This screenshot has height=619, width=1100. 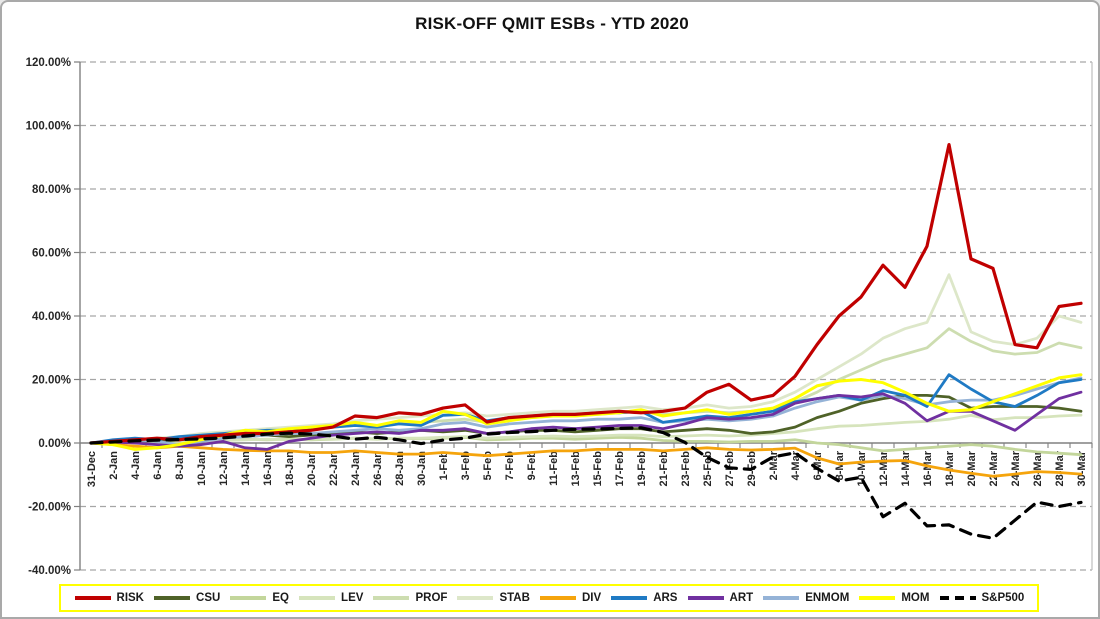 I want to click on x-axis-label: 22-Jan, so click(x=334, y=468).